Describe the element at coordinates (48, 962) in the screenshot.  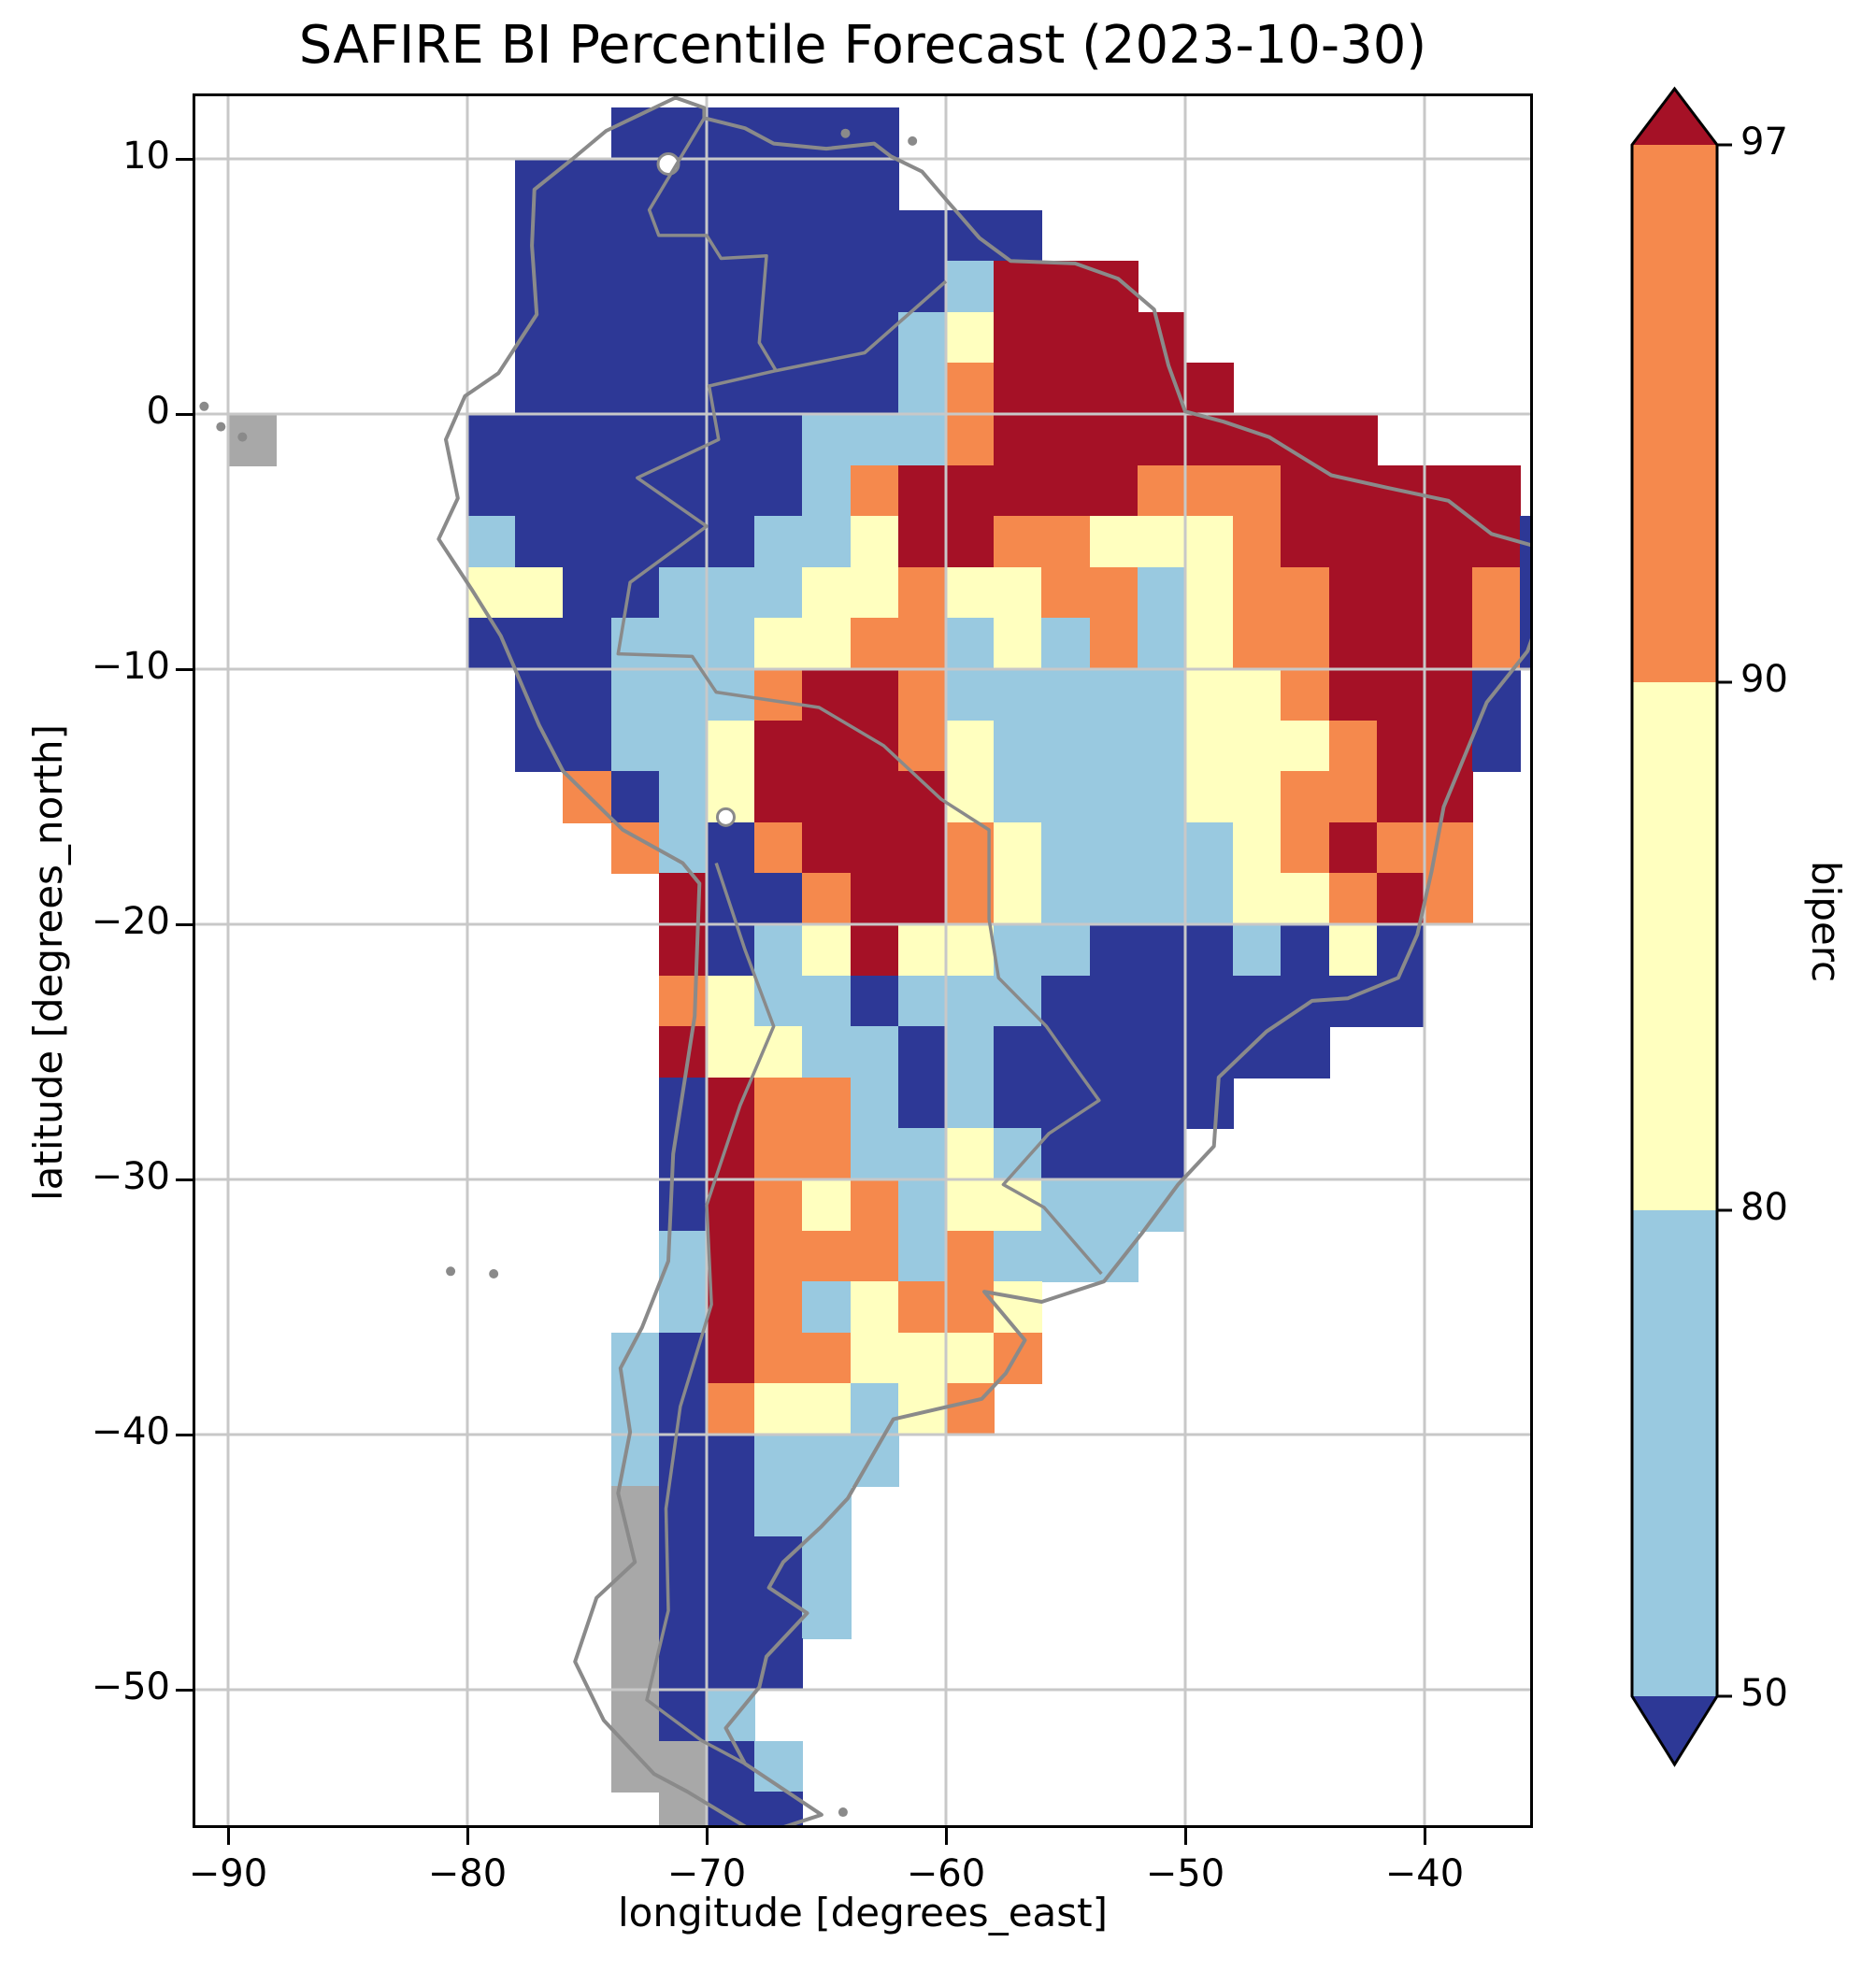
I see `y-axis-label: latitude [degrees_north]` at that location.